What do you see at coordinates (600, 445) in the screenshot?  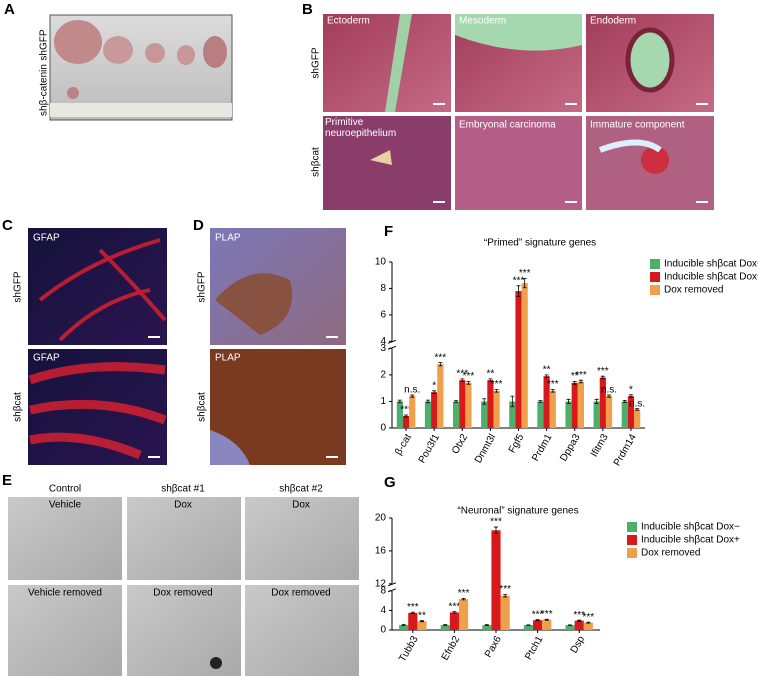 I see `x-tick-label: Ifitm3` at bounding box center [600, 445].